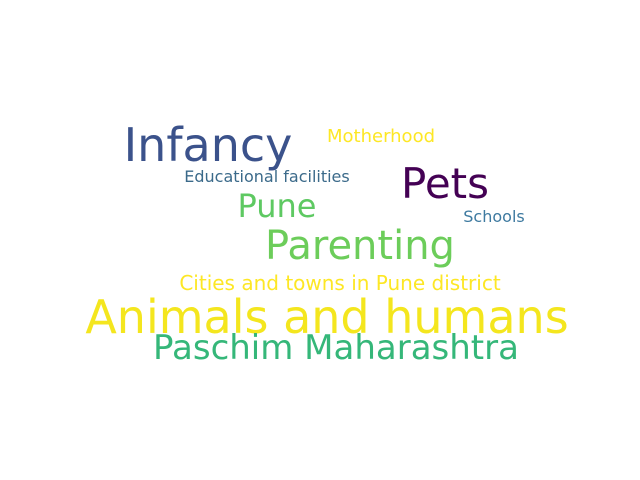  I want to click on word-pets: Pets, so click(445, 183).